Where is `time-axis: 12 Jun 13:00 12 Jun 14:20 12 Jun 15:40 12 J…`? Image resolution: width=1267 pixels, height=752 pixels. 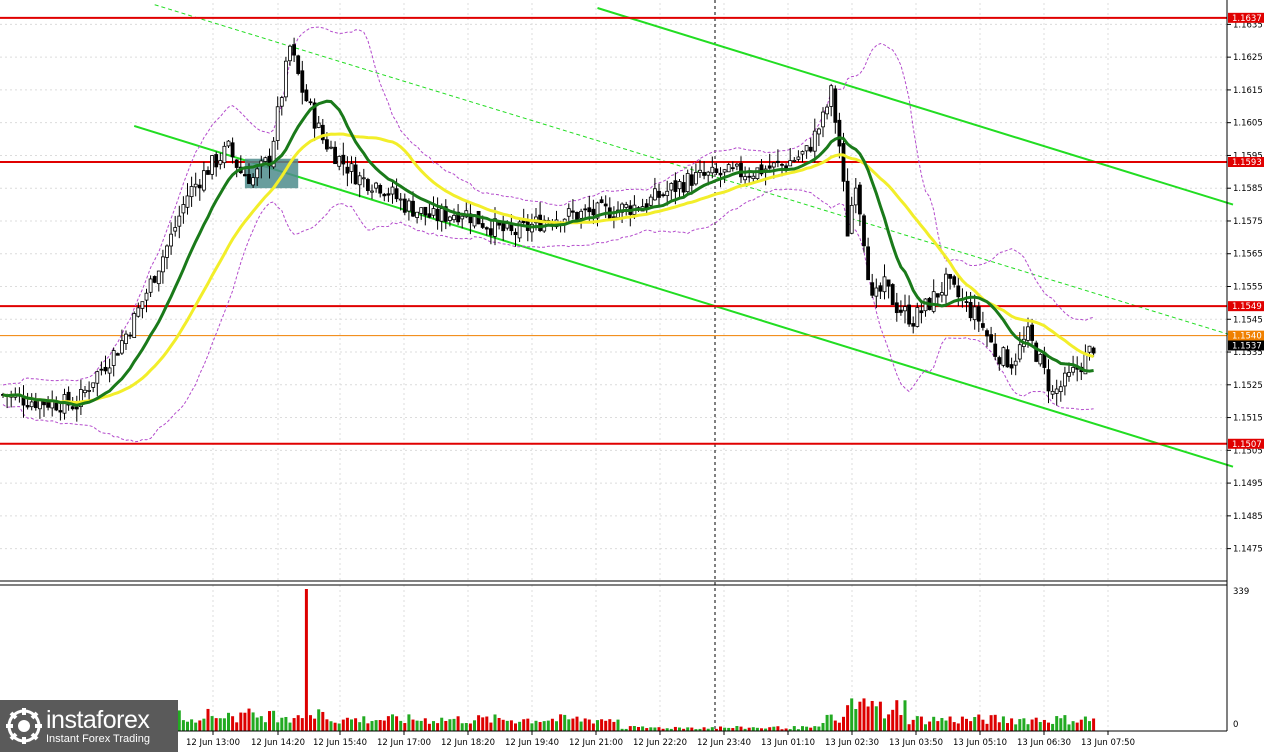
time-axis: 12 Jun 13:00 12 Jun 14:20 12 Jun 15:40 12 J… is located at coordinates (702, 741).